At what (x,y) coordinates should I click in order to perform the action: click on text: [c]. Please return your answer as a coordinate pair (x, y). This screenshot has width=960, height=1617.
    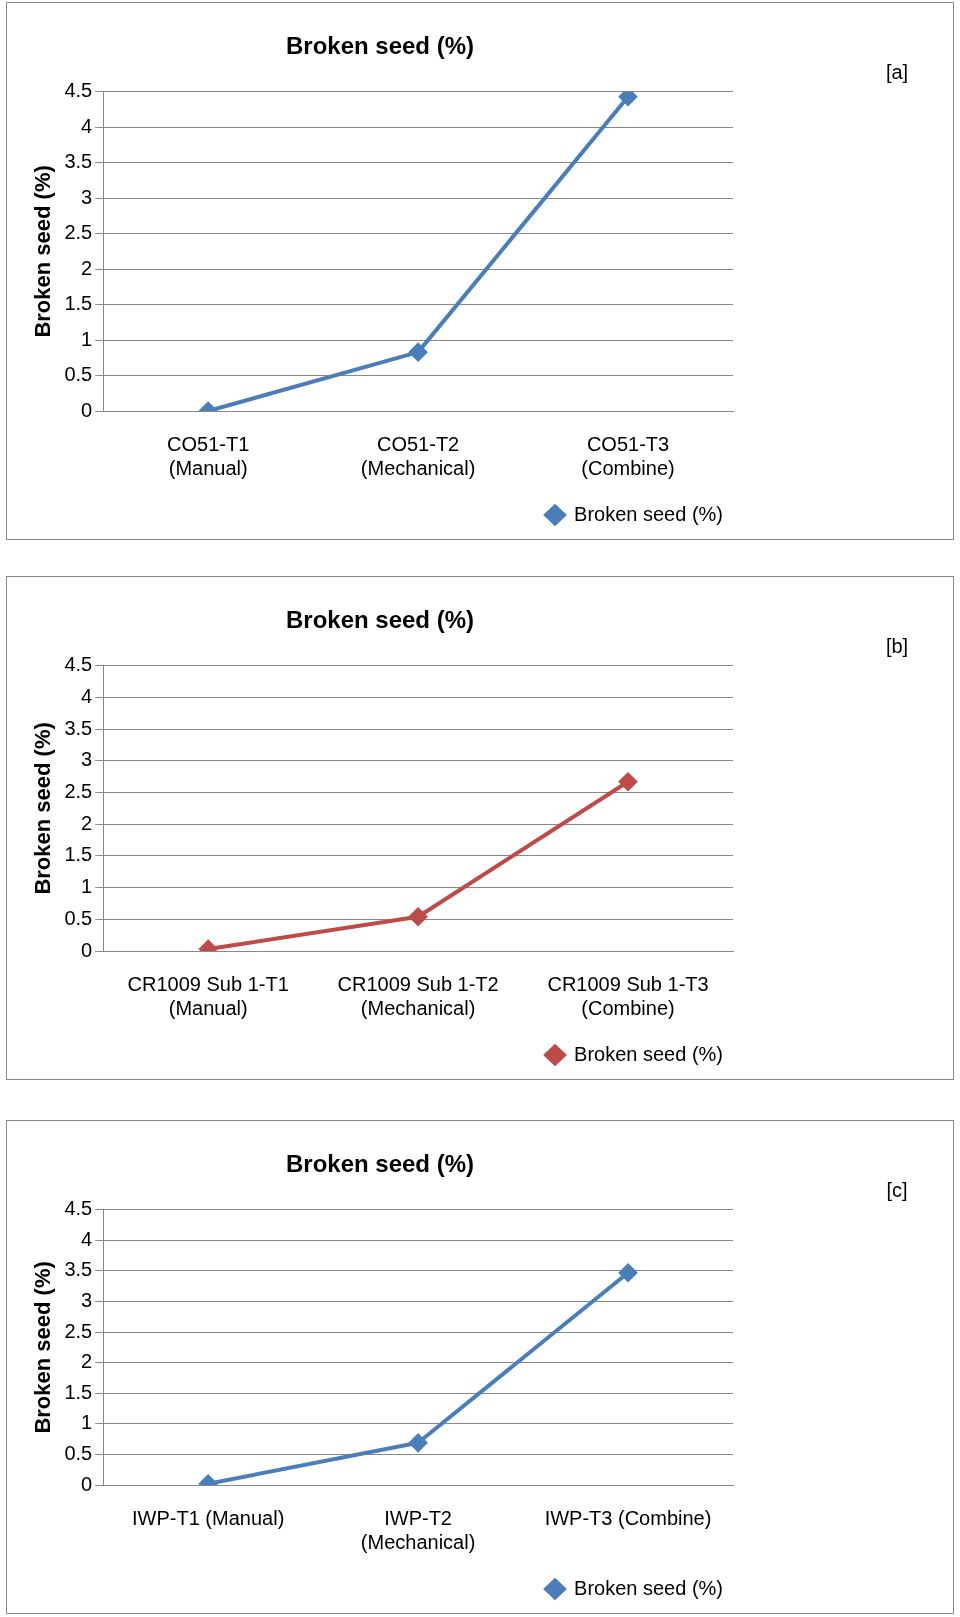
    Looking at the image, I should click on (897, 1189).